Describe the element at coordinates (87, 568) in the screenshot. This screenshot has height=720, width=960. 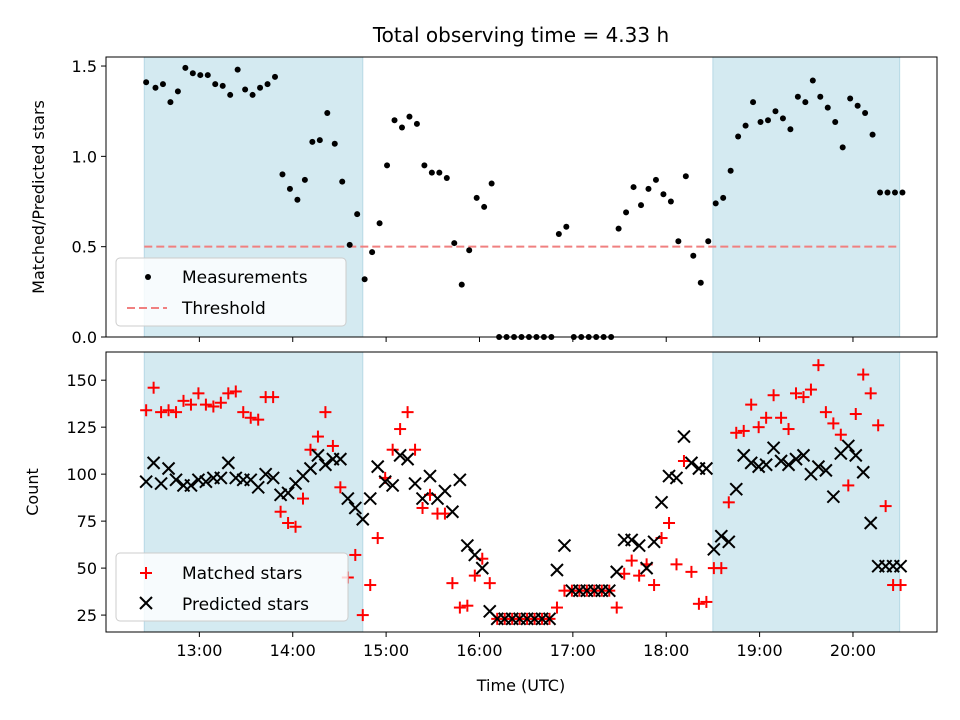
I see `bottom-y-tick-label: 50` at that location.